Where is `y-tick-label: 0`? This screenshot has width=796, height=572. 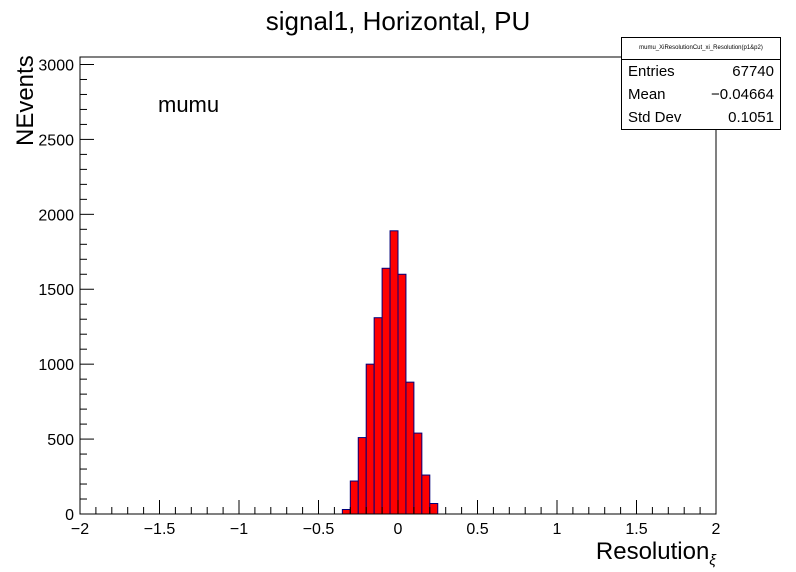
y-tick-label: 0 is located at coordinates (69, 515).